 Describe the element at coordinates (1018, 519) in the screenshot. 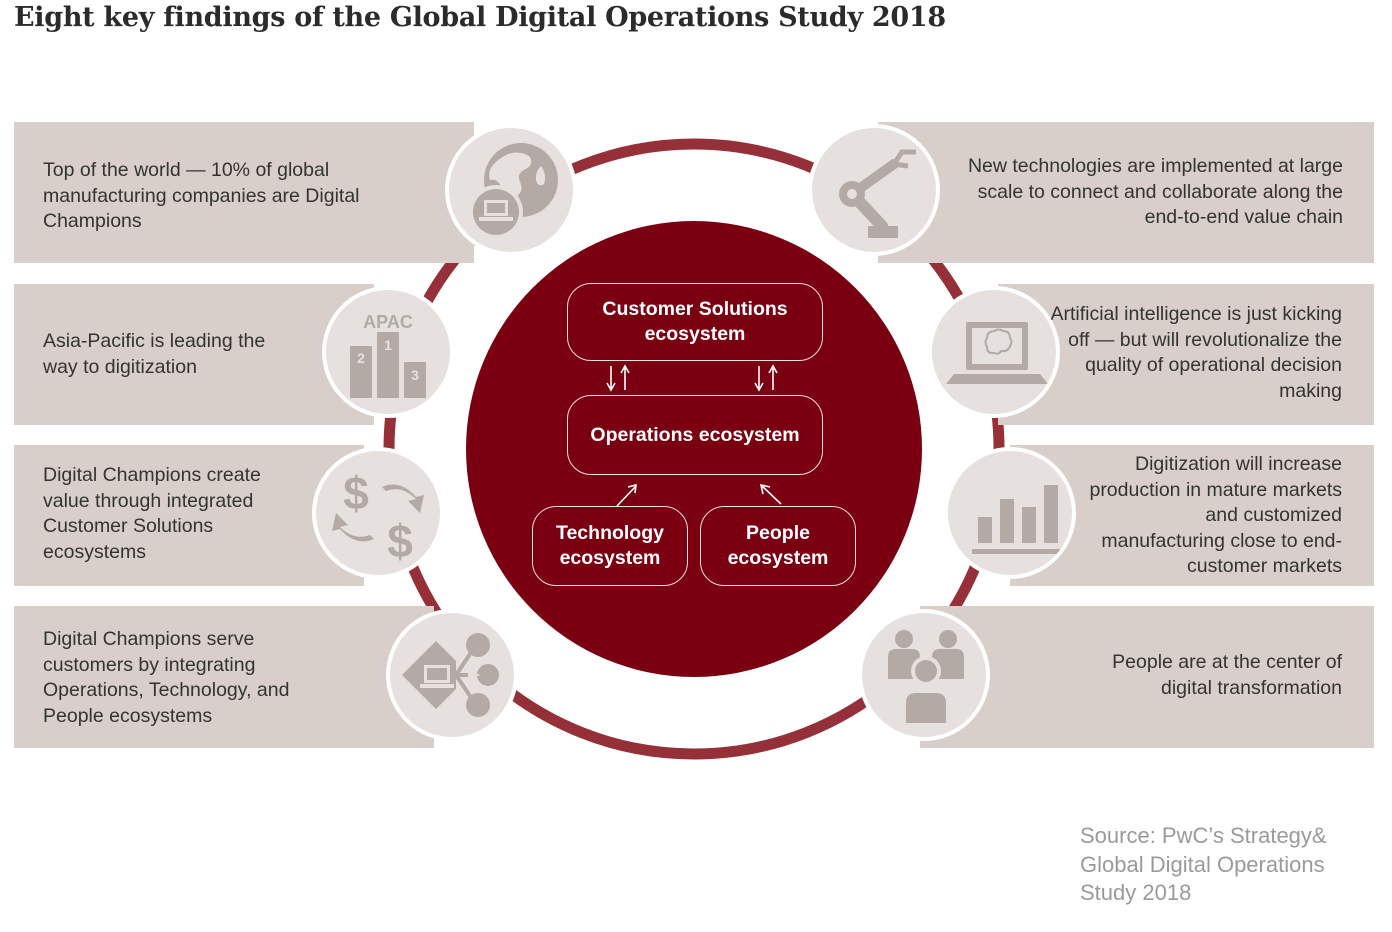

I see `bar-chart-icon` at that location.